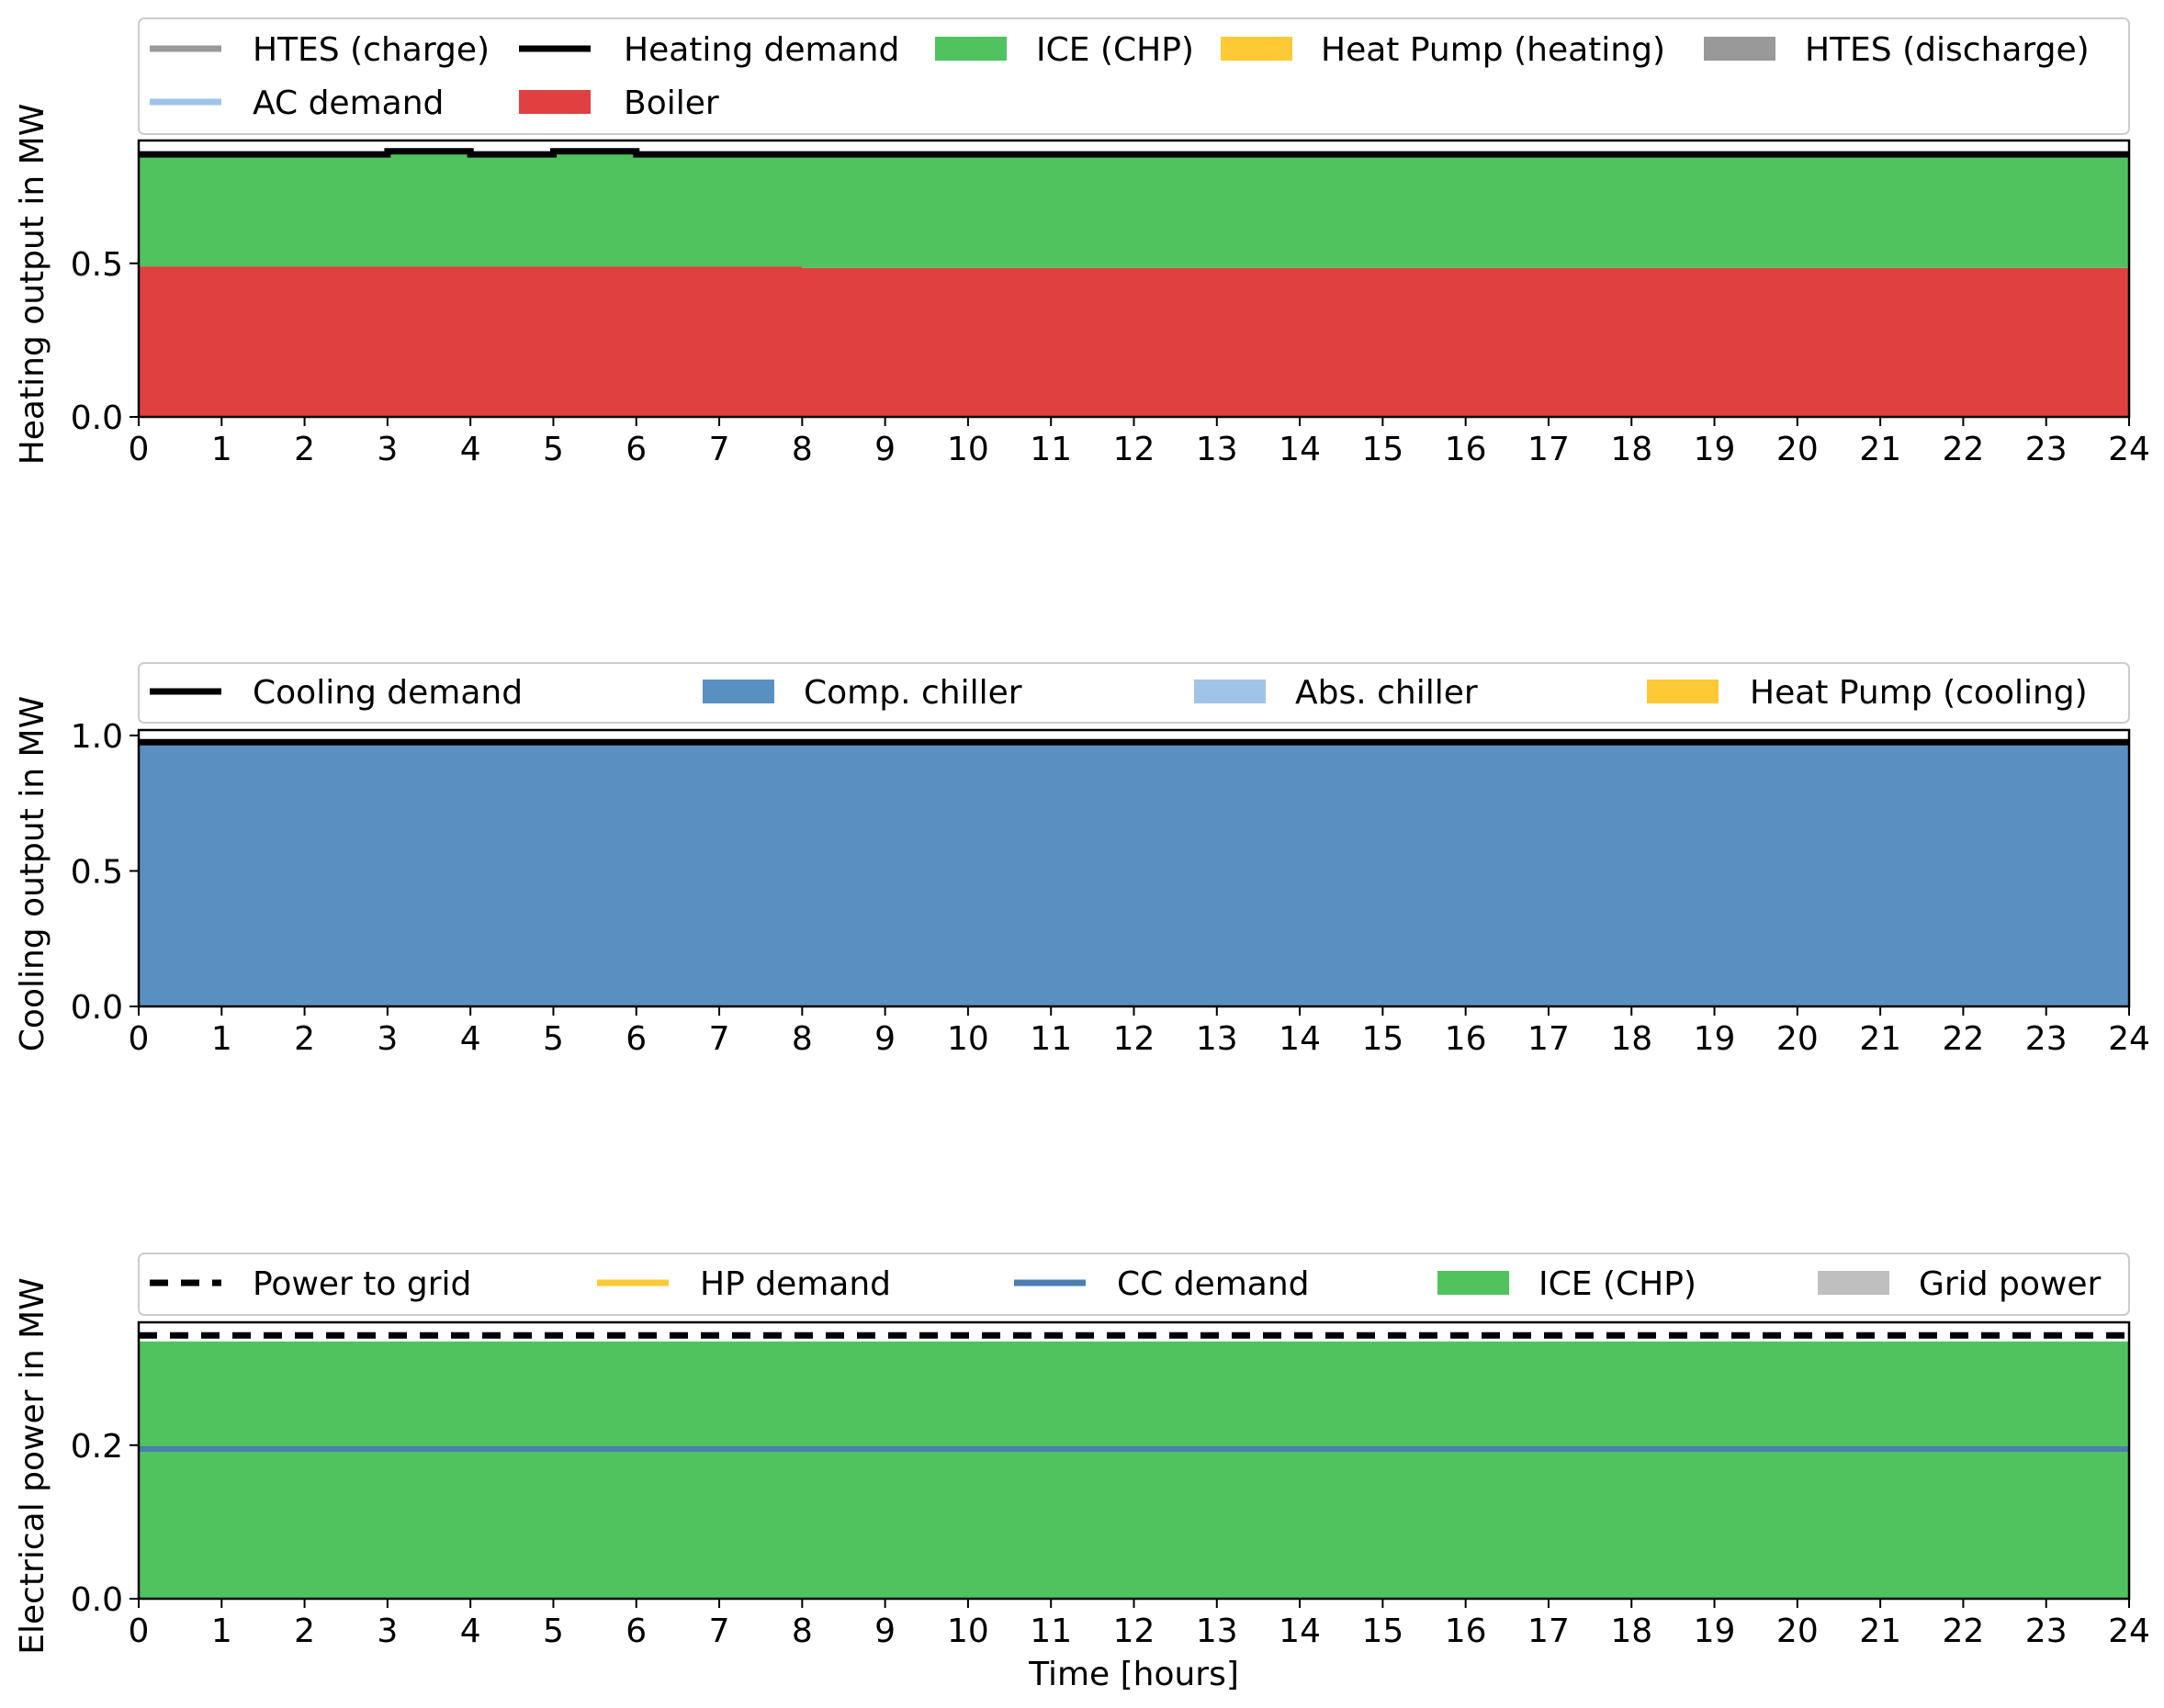 Image resolution: width=2164 pixels, height=1708 pixels. I want to click on y-axis-label: Cooling output in MW, so click(32, 874).